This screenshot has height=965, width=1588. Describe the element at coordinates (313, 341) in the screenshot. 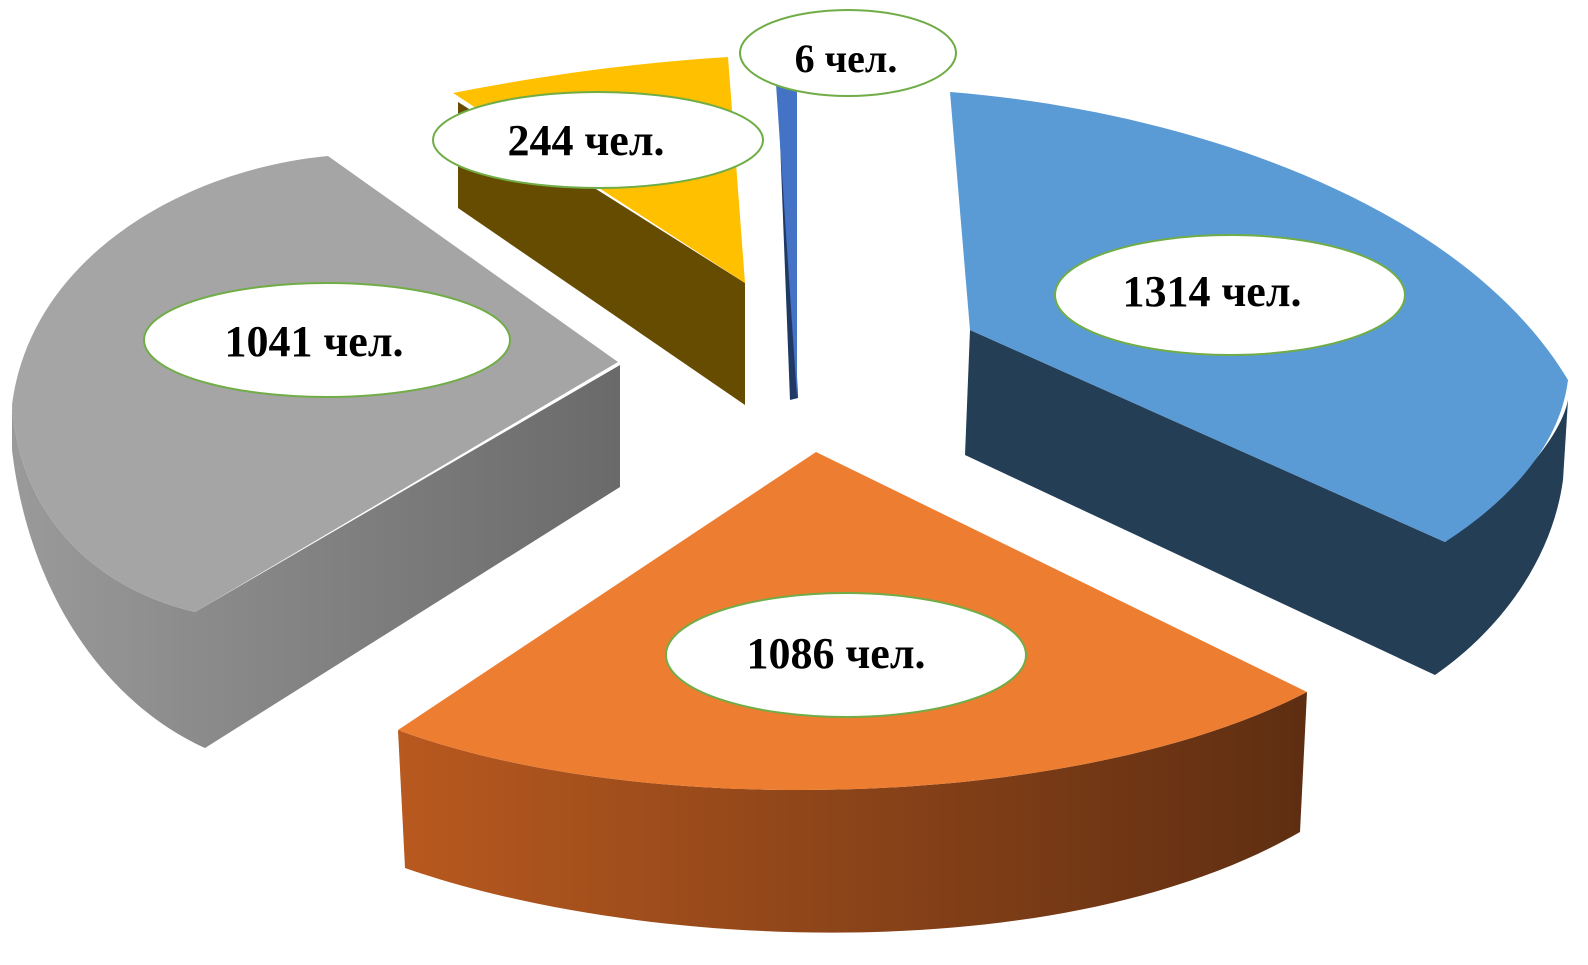

I see `data-label-text: 1041 чел.` at that location.